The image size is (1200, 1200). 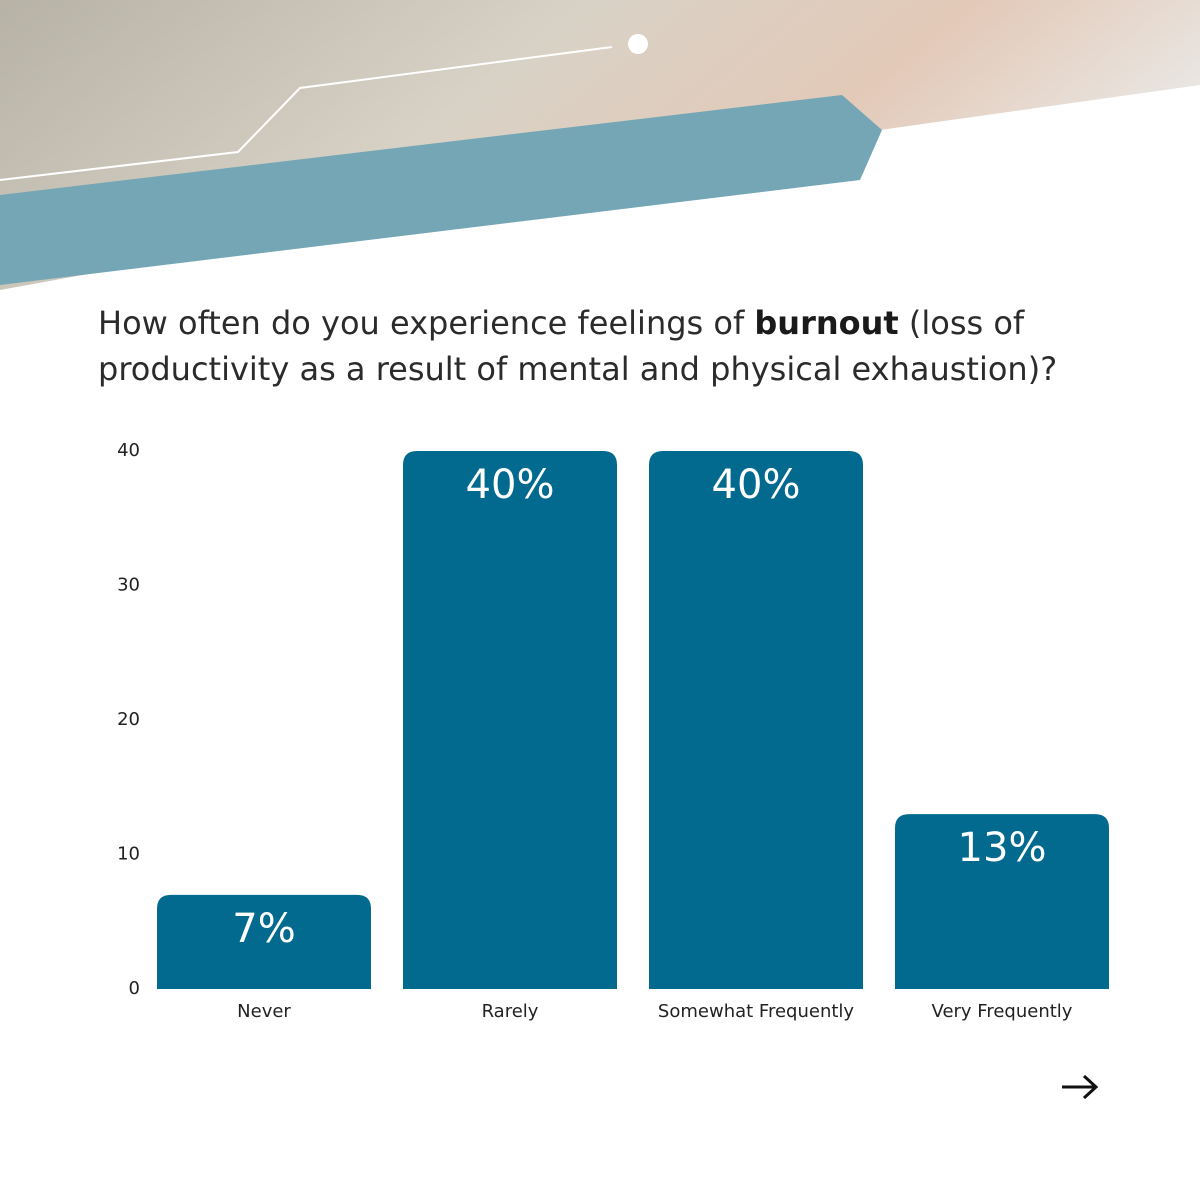 I want to click on y-tick-label: 40, so click(x=128, y=450).